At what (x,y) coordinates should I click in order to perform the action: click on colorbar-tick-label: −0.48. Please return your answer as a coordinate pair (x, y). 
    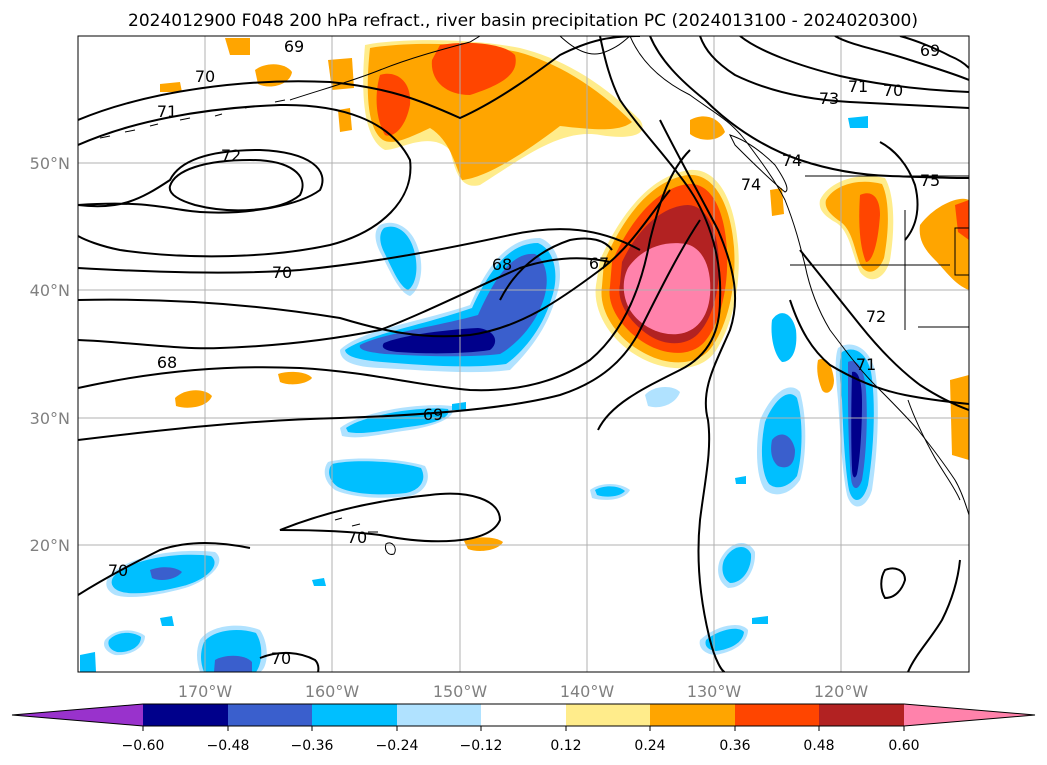
    Looking at the image, I should click on (228, 746).